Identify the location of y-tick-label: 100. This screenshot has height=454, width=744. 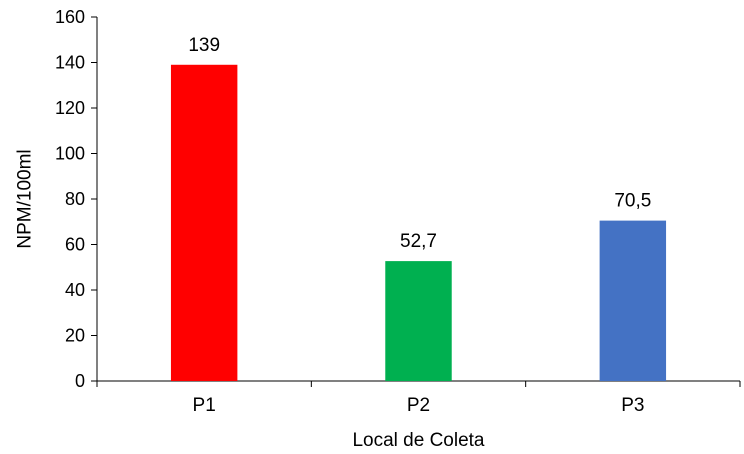
(70, 154).